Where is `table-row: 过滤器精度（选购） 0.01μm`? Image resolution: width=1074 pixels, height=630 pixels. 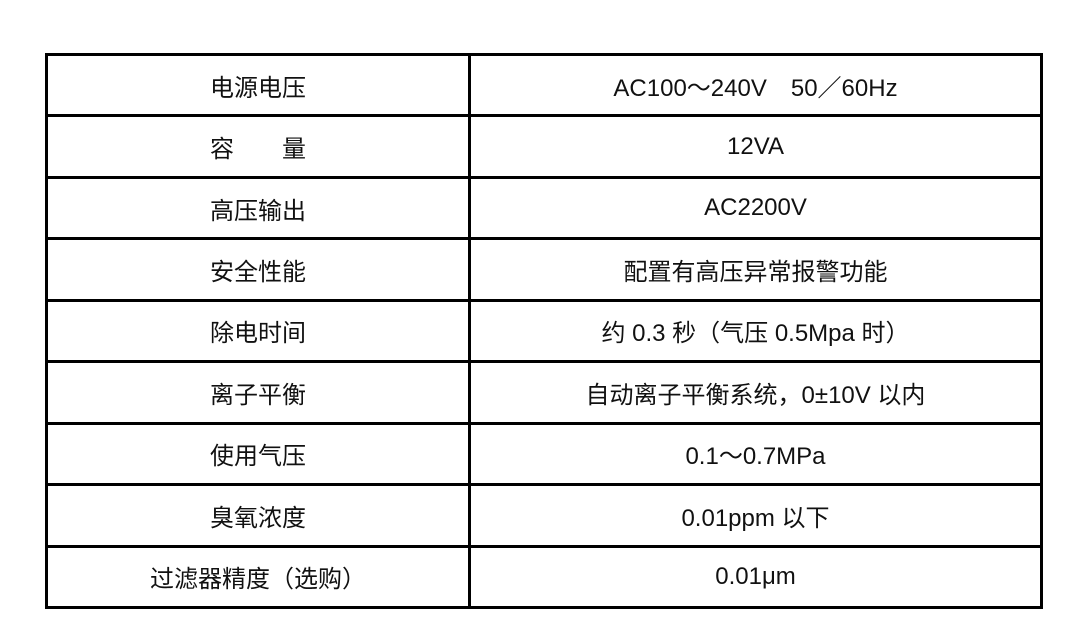
table-row: 过滤器精度（选购） 0.01μm is located at coordinates (544, 576).